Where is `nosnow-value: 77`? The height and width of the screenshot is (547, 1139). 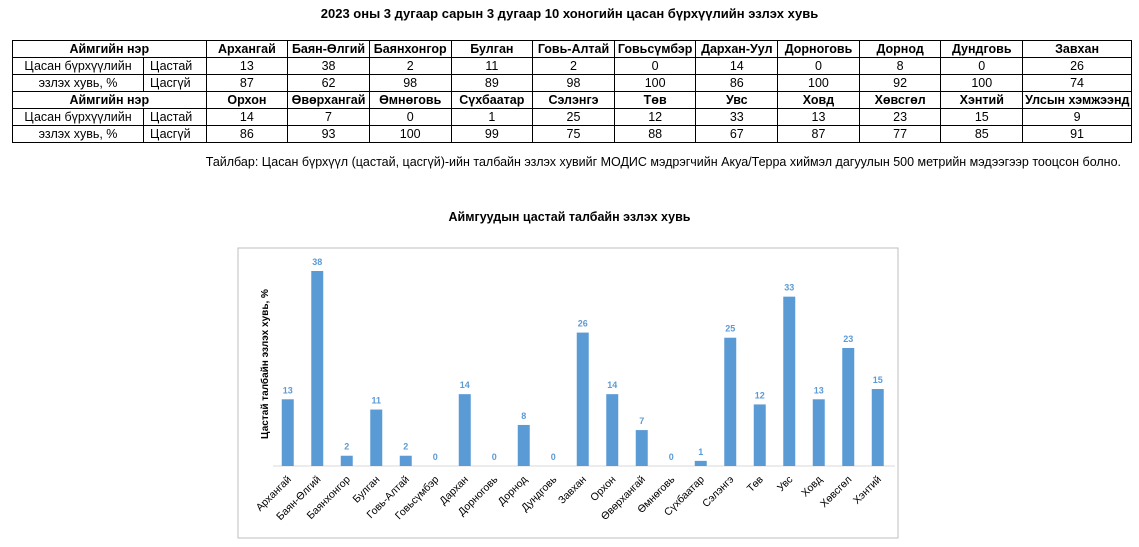
nosnow-value: 77 is located at coordinates (900, 134).